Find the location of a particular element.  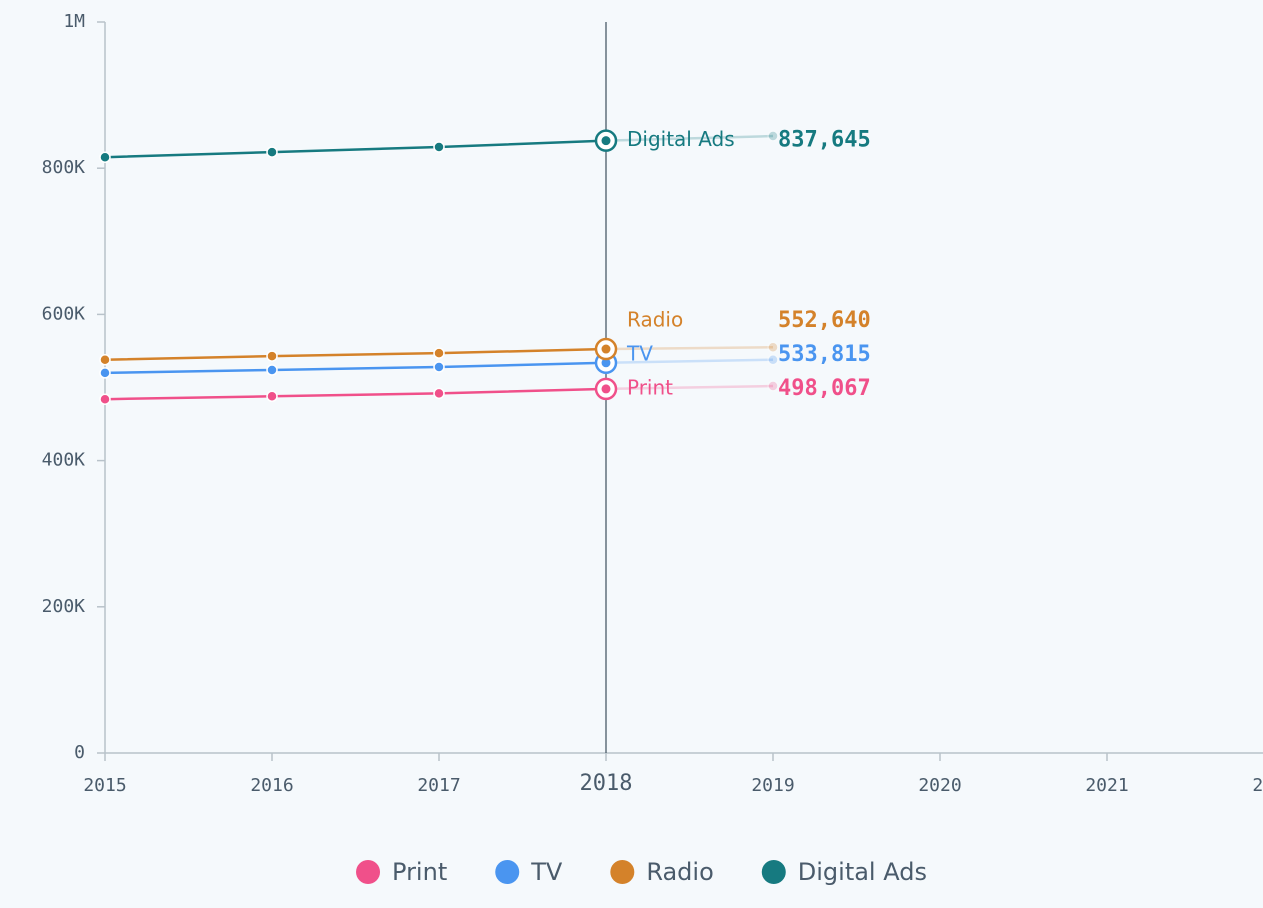

x-tick-label: 2021 is located at coordinates (1106, 785).